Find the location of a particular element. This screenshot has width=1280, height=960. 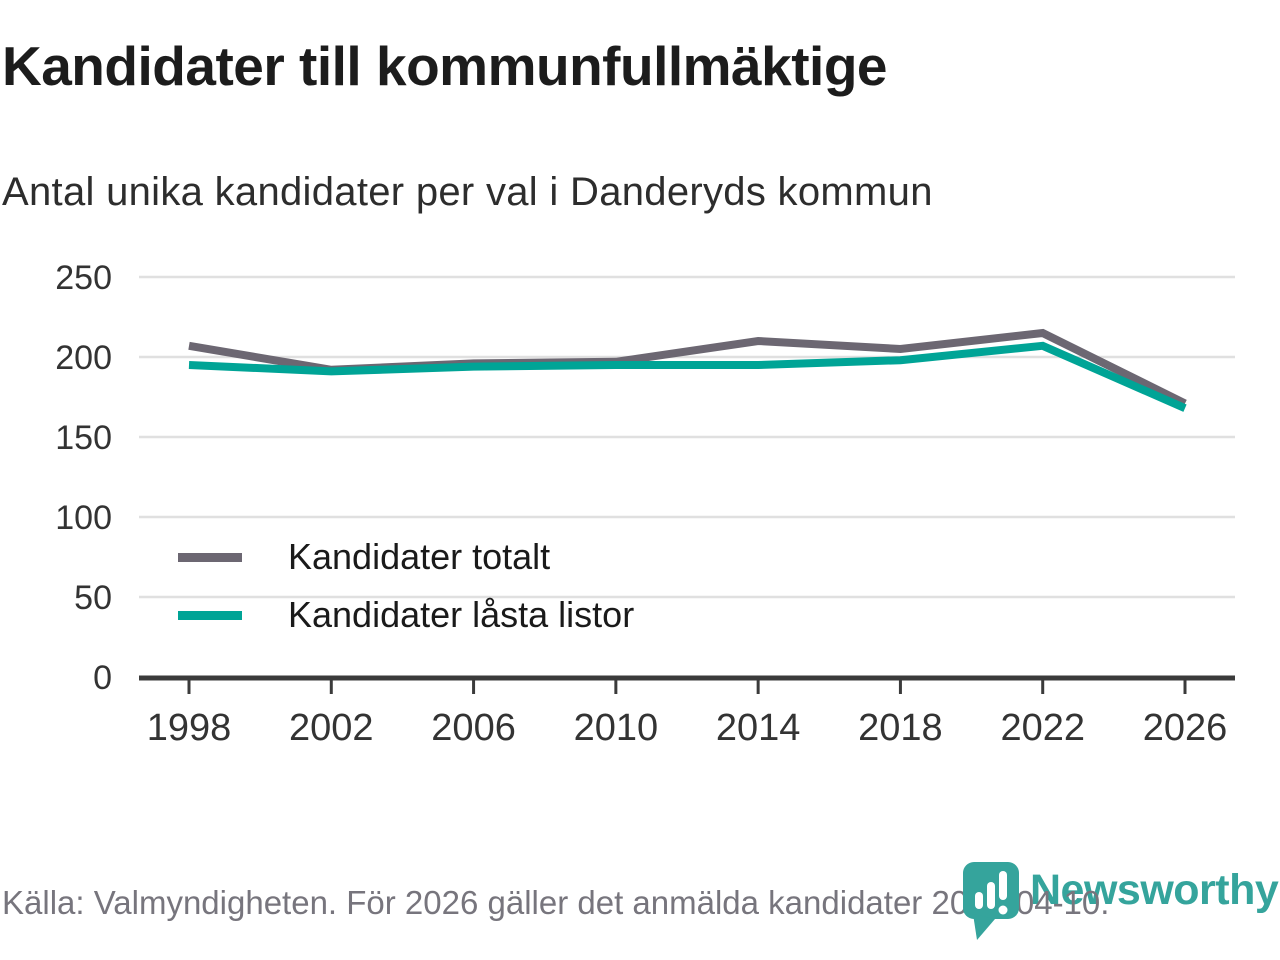

y-tick-label: 250 is located at coordinates (83, 278).